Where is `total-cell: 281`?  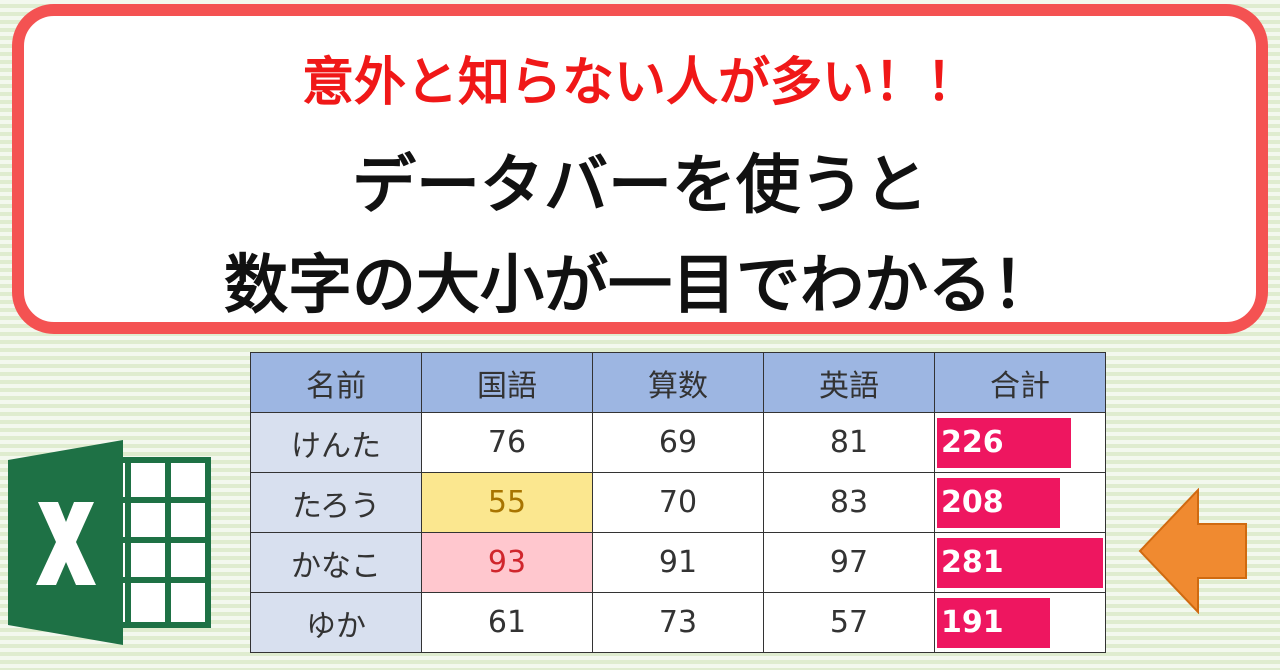 total-cell: 281 is located at coordinates (1020, 562).